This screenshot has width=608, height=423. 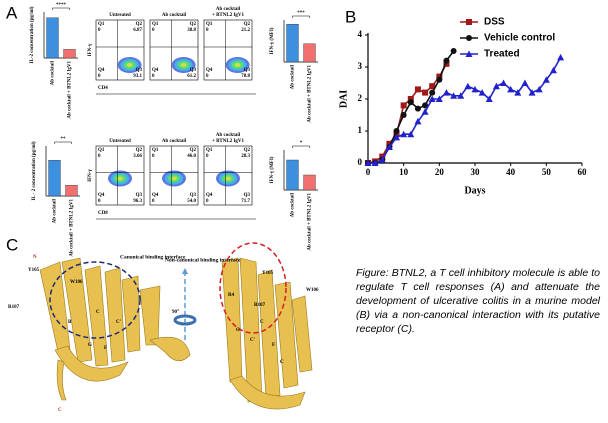 I want to click on x-tick-label: 0, so click(x=368, y=172).